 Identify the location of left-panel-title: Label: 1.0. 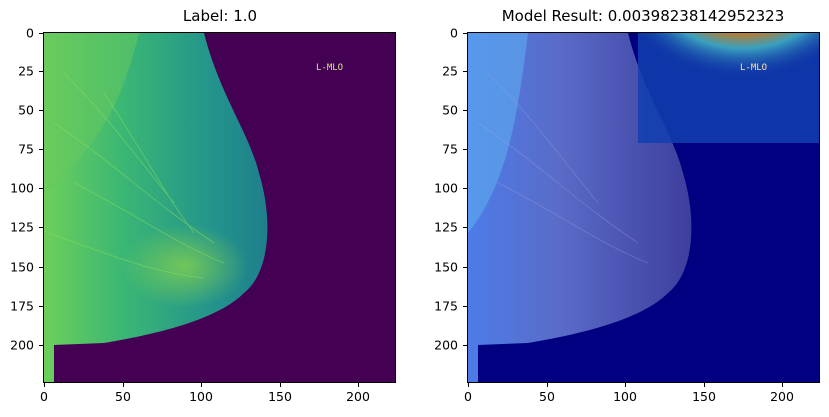
(220, 16).